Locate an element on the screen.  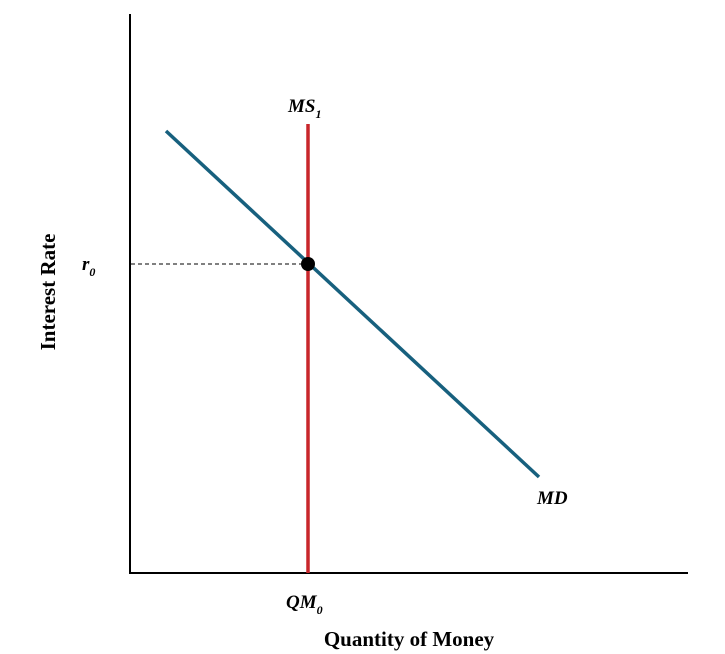
quantity-label: QM0 is located at coordinates (304, 604).